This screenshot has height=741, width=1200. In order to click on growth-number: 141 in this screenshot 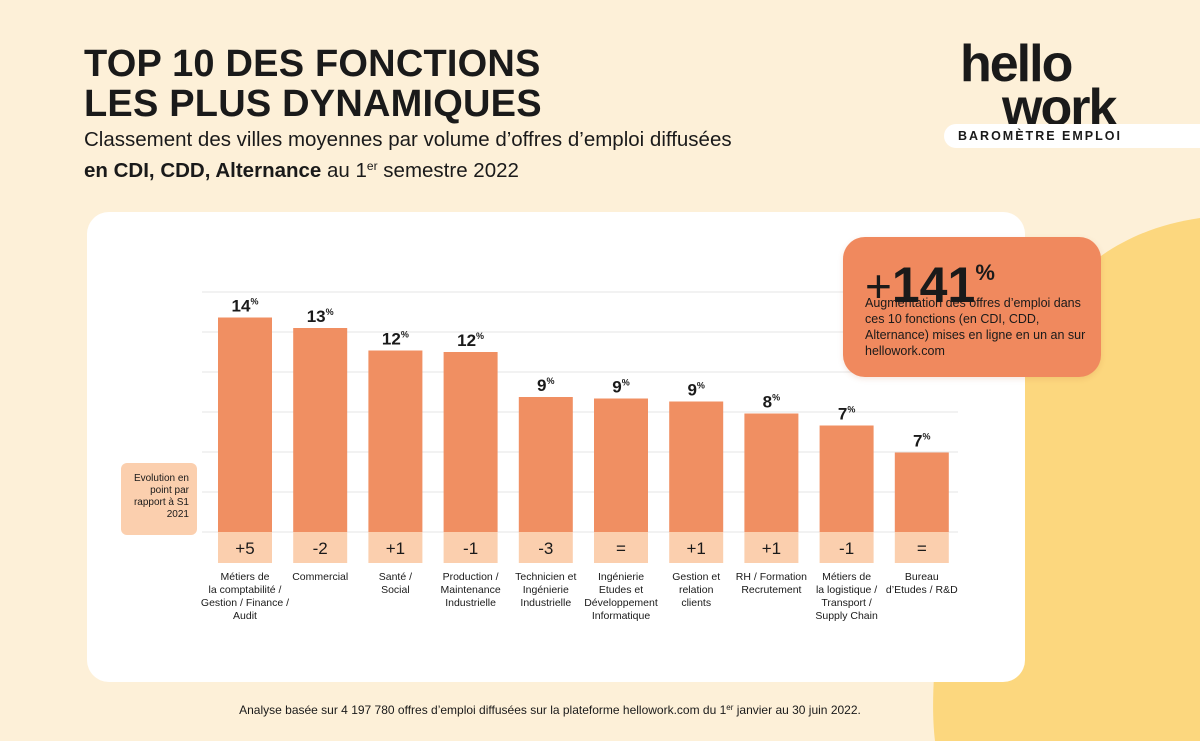, I will do `click(933, 285)`.